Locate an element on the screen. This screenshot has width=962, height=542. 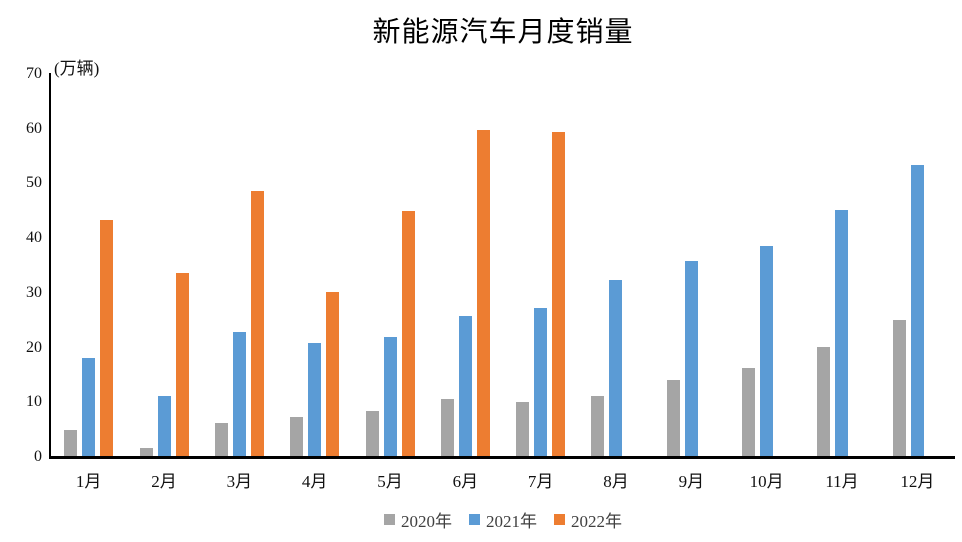
y-tick-label-0: 0 is located at coordinates (38, 456).